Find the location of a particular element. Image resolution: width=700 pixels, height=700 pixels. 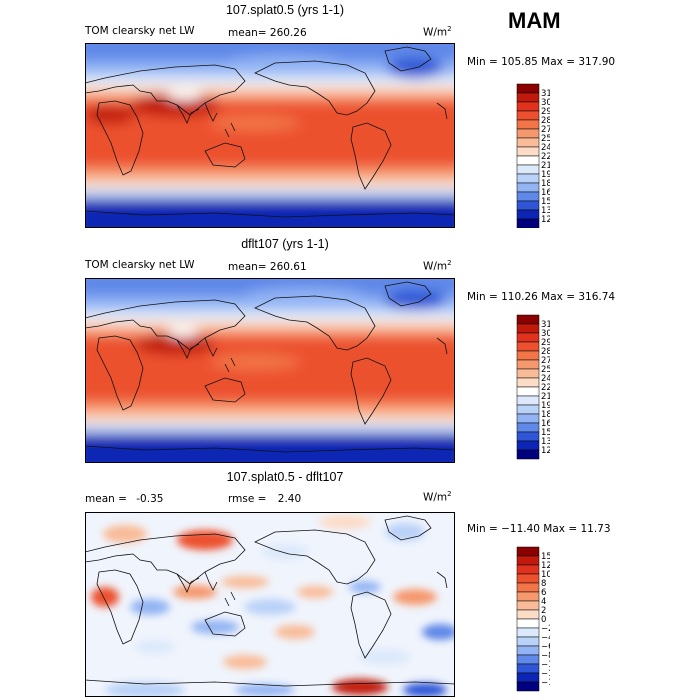

panel-2-map is located at coordinates (270, 370).